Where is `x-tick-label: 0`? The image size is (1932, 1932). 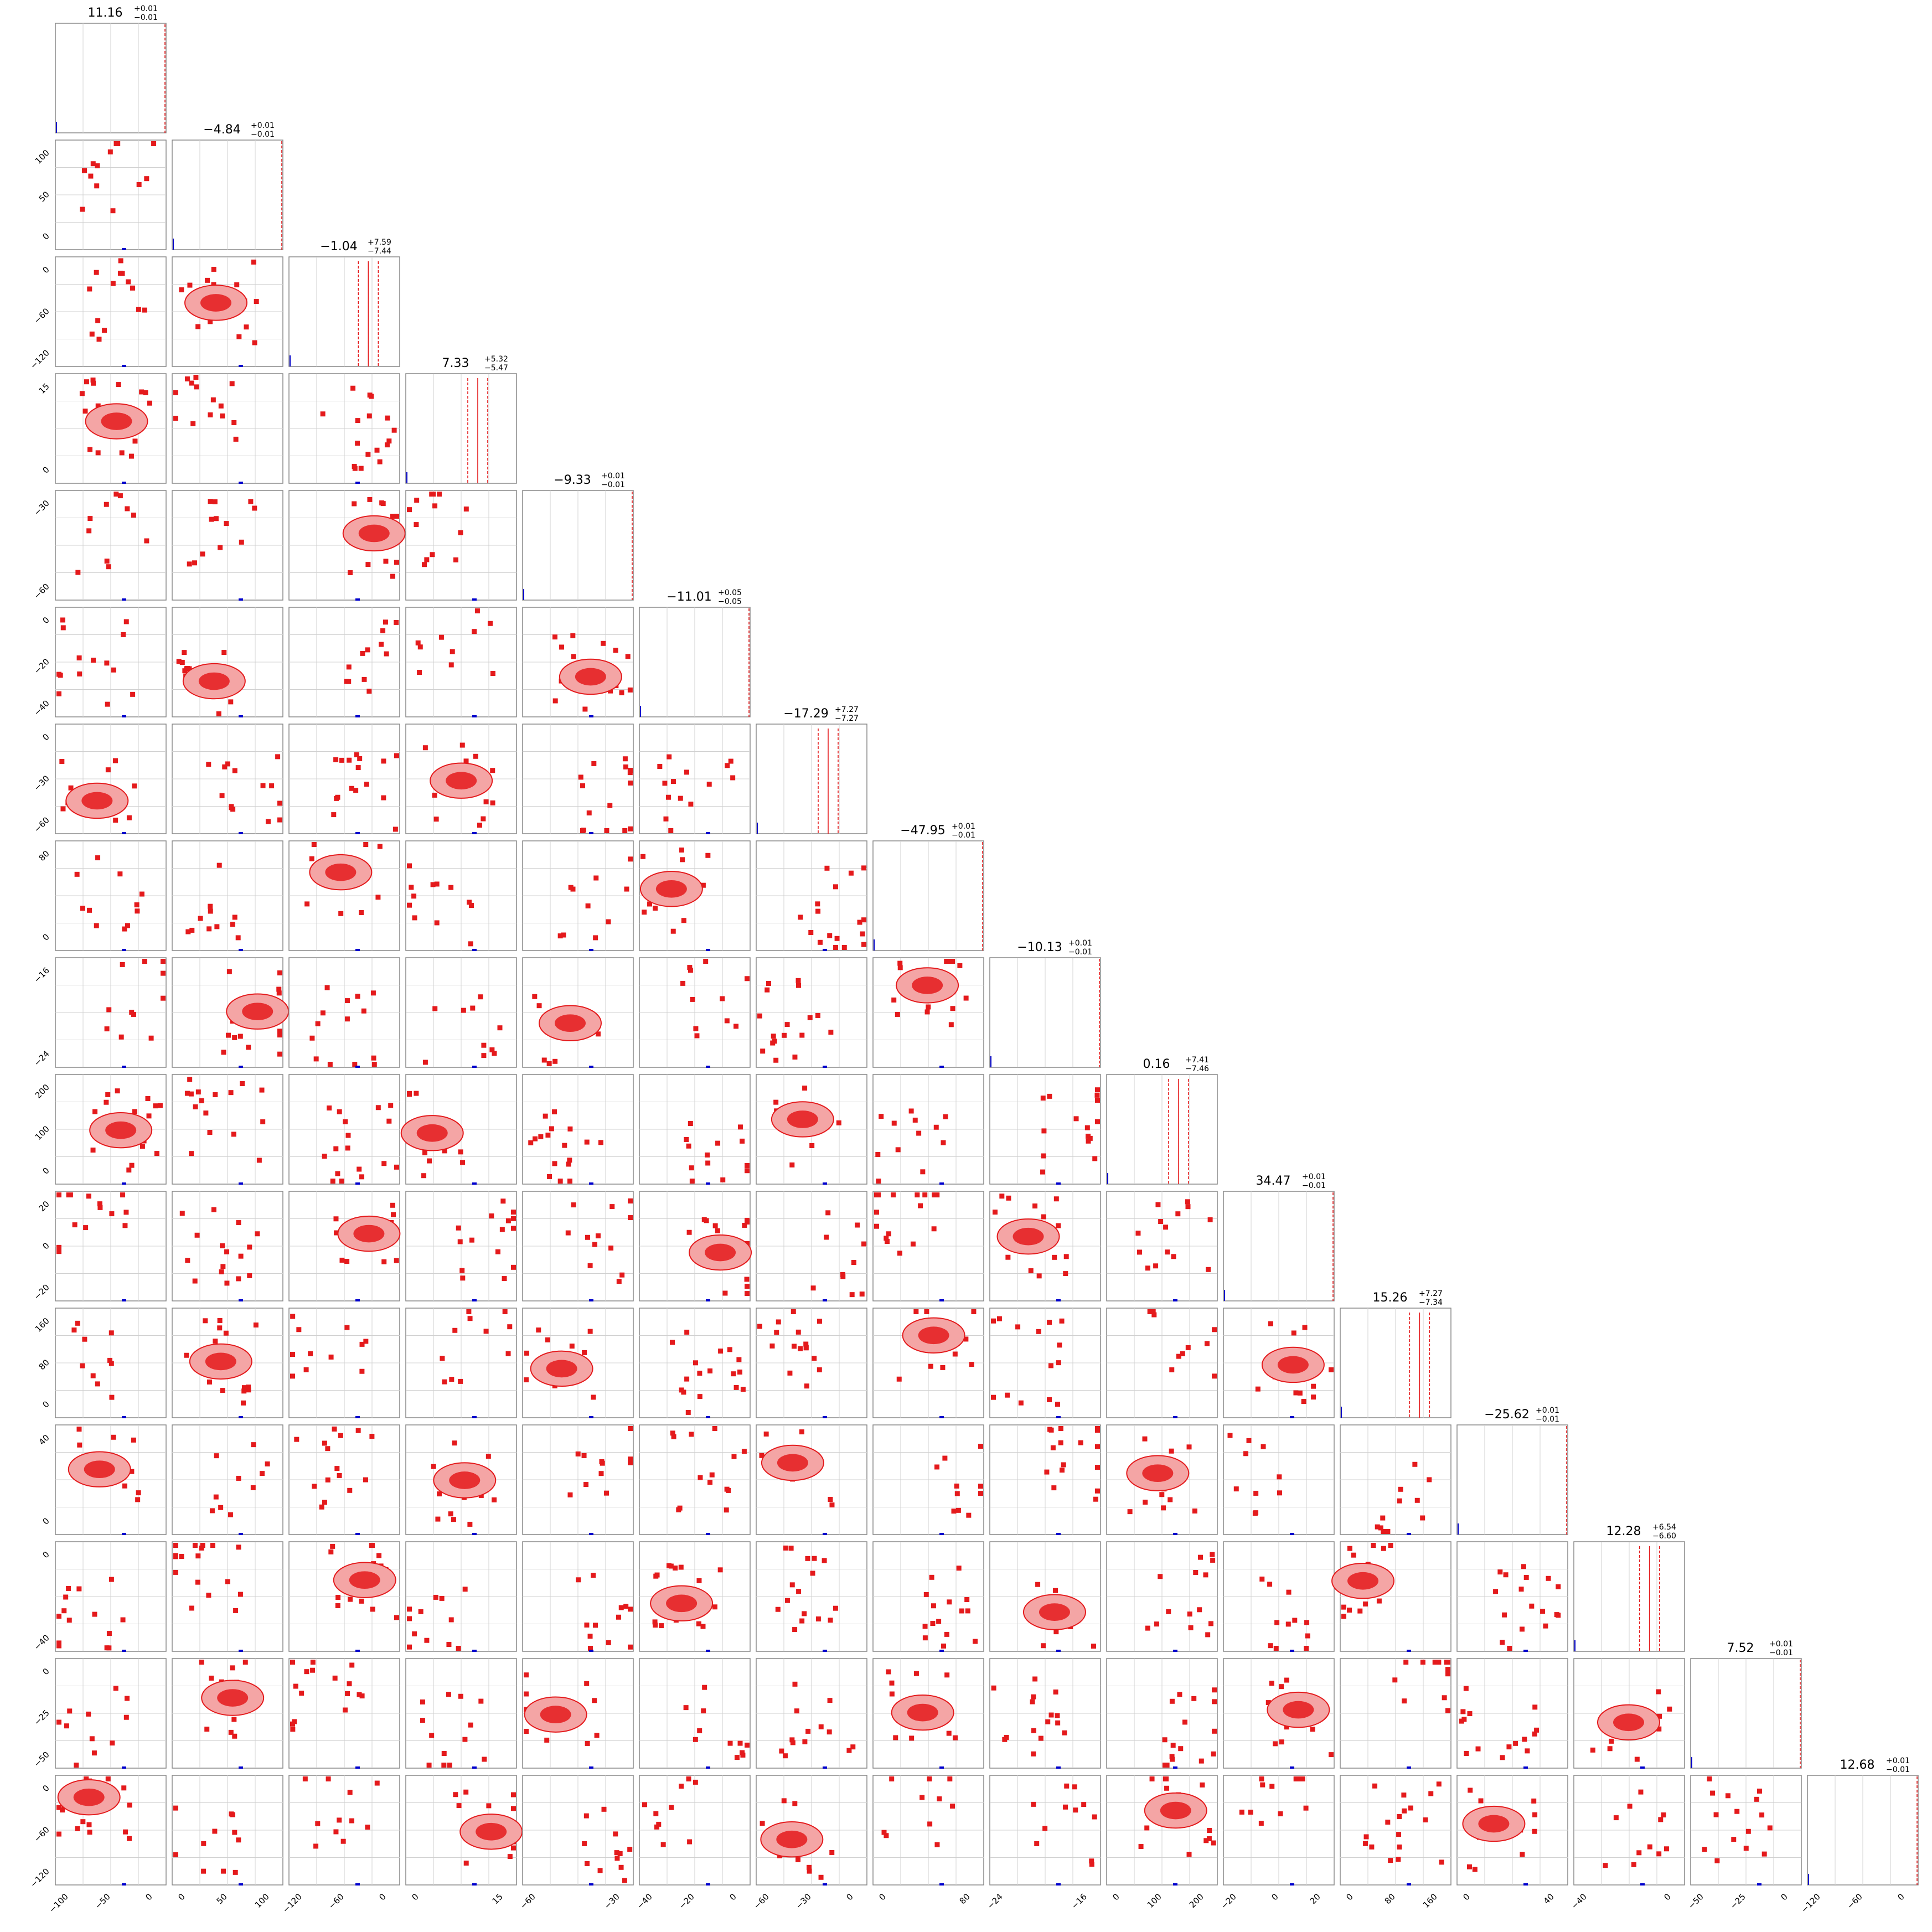
x-tick-label: 0 is located at coordinates (1900, 1897).